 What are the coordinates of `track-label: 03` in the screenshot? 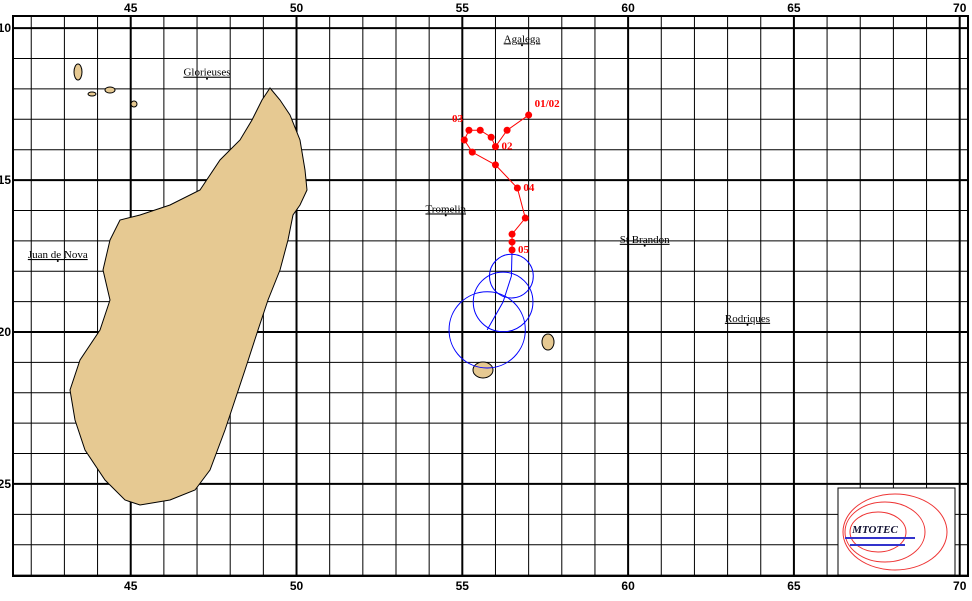 It's located at (458, 119).